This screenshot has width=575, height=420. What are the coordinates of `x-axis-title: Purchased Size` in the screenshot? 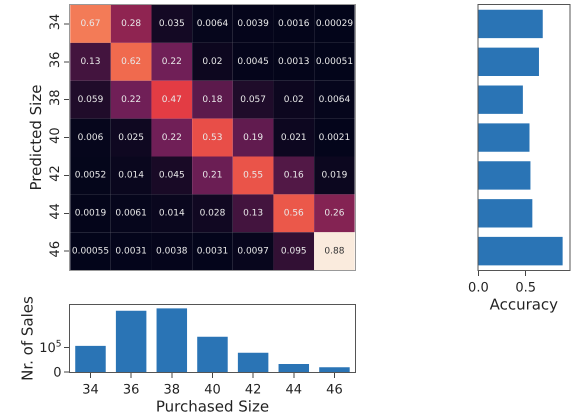 It's located at (213, 407).